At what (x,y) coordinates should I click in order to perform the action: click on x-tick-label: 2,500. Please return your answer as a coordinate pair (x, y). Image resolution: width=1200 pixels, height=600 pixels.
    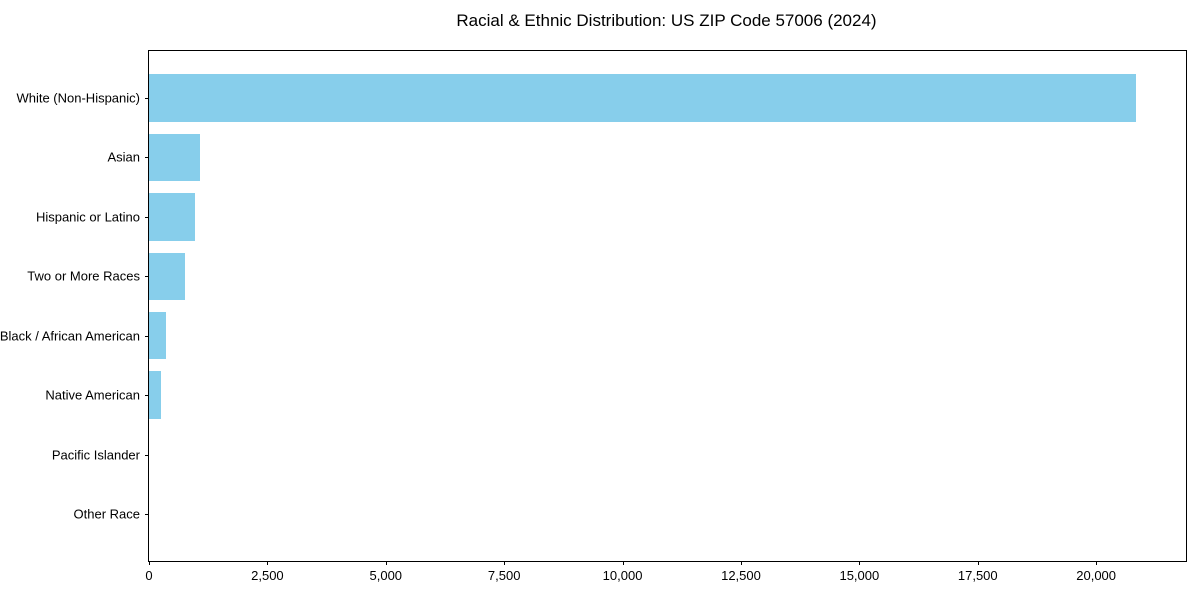
    Looking at the image, I should click on (267, 575).